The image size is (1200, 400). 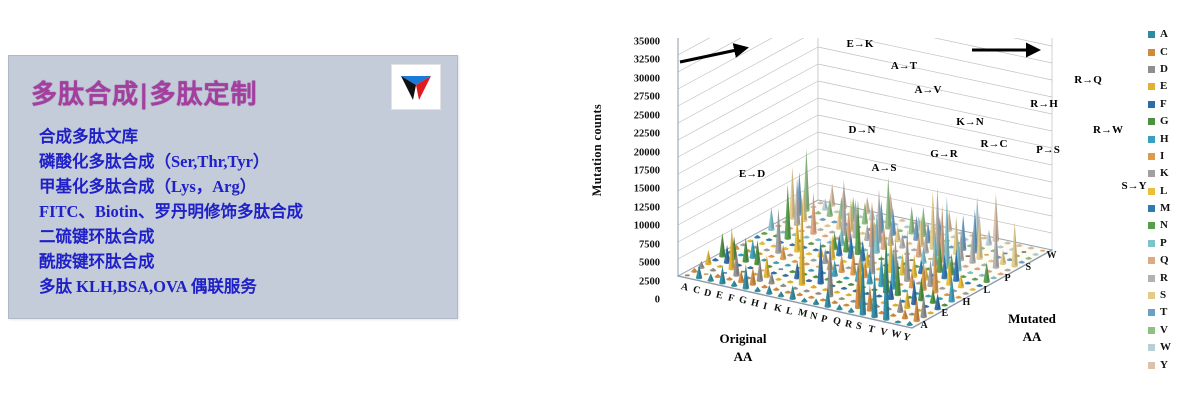 I want to click on company-logo, so click(x=416, y=87).